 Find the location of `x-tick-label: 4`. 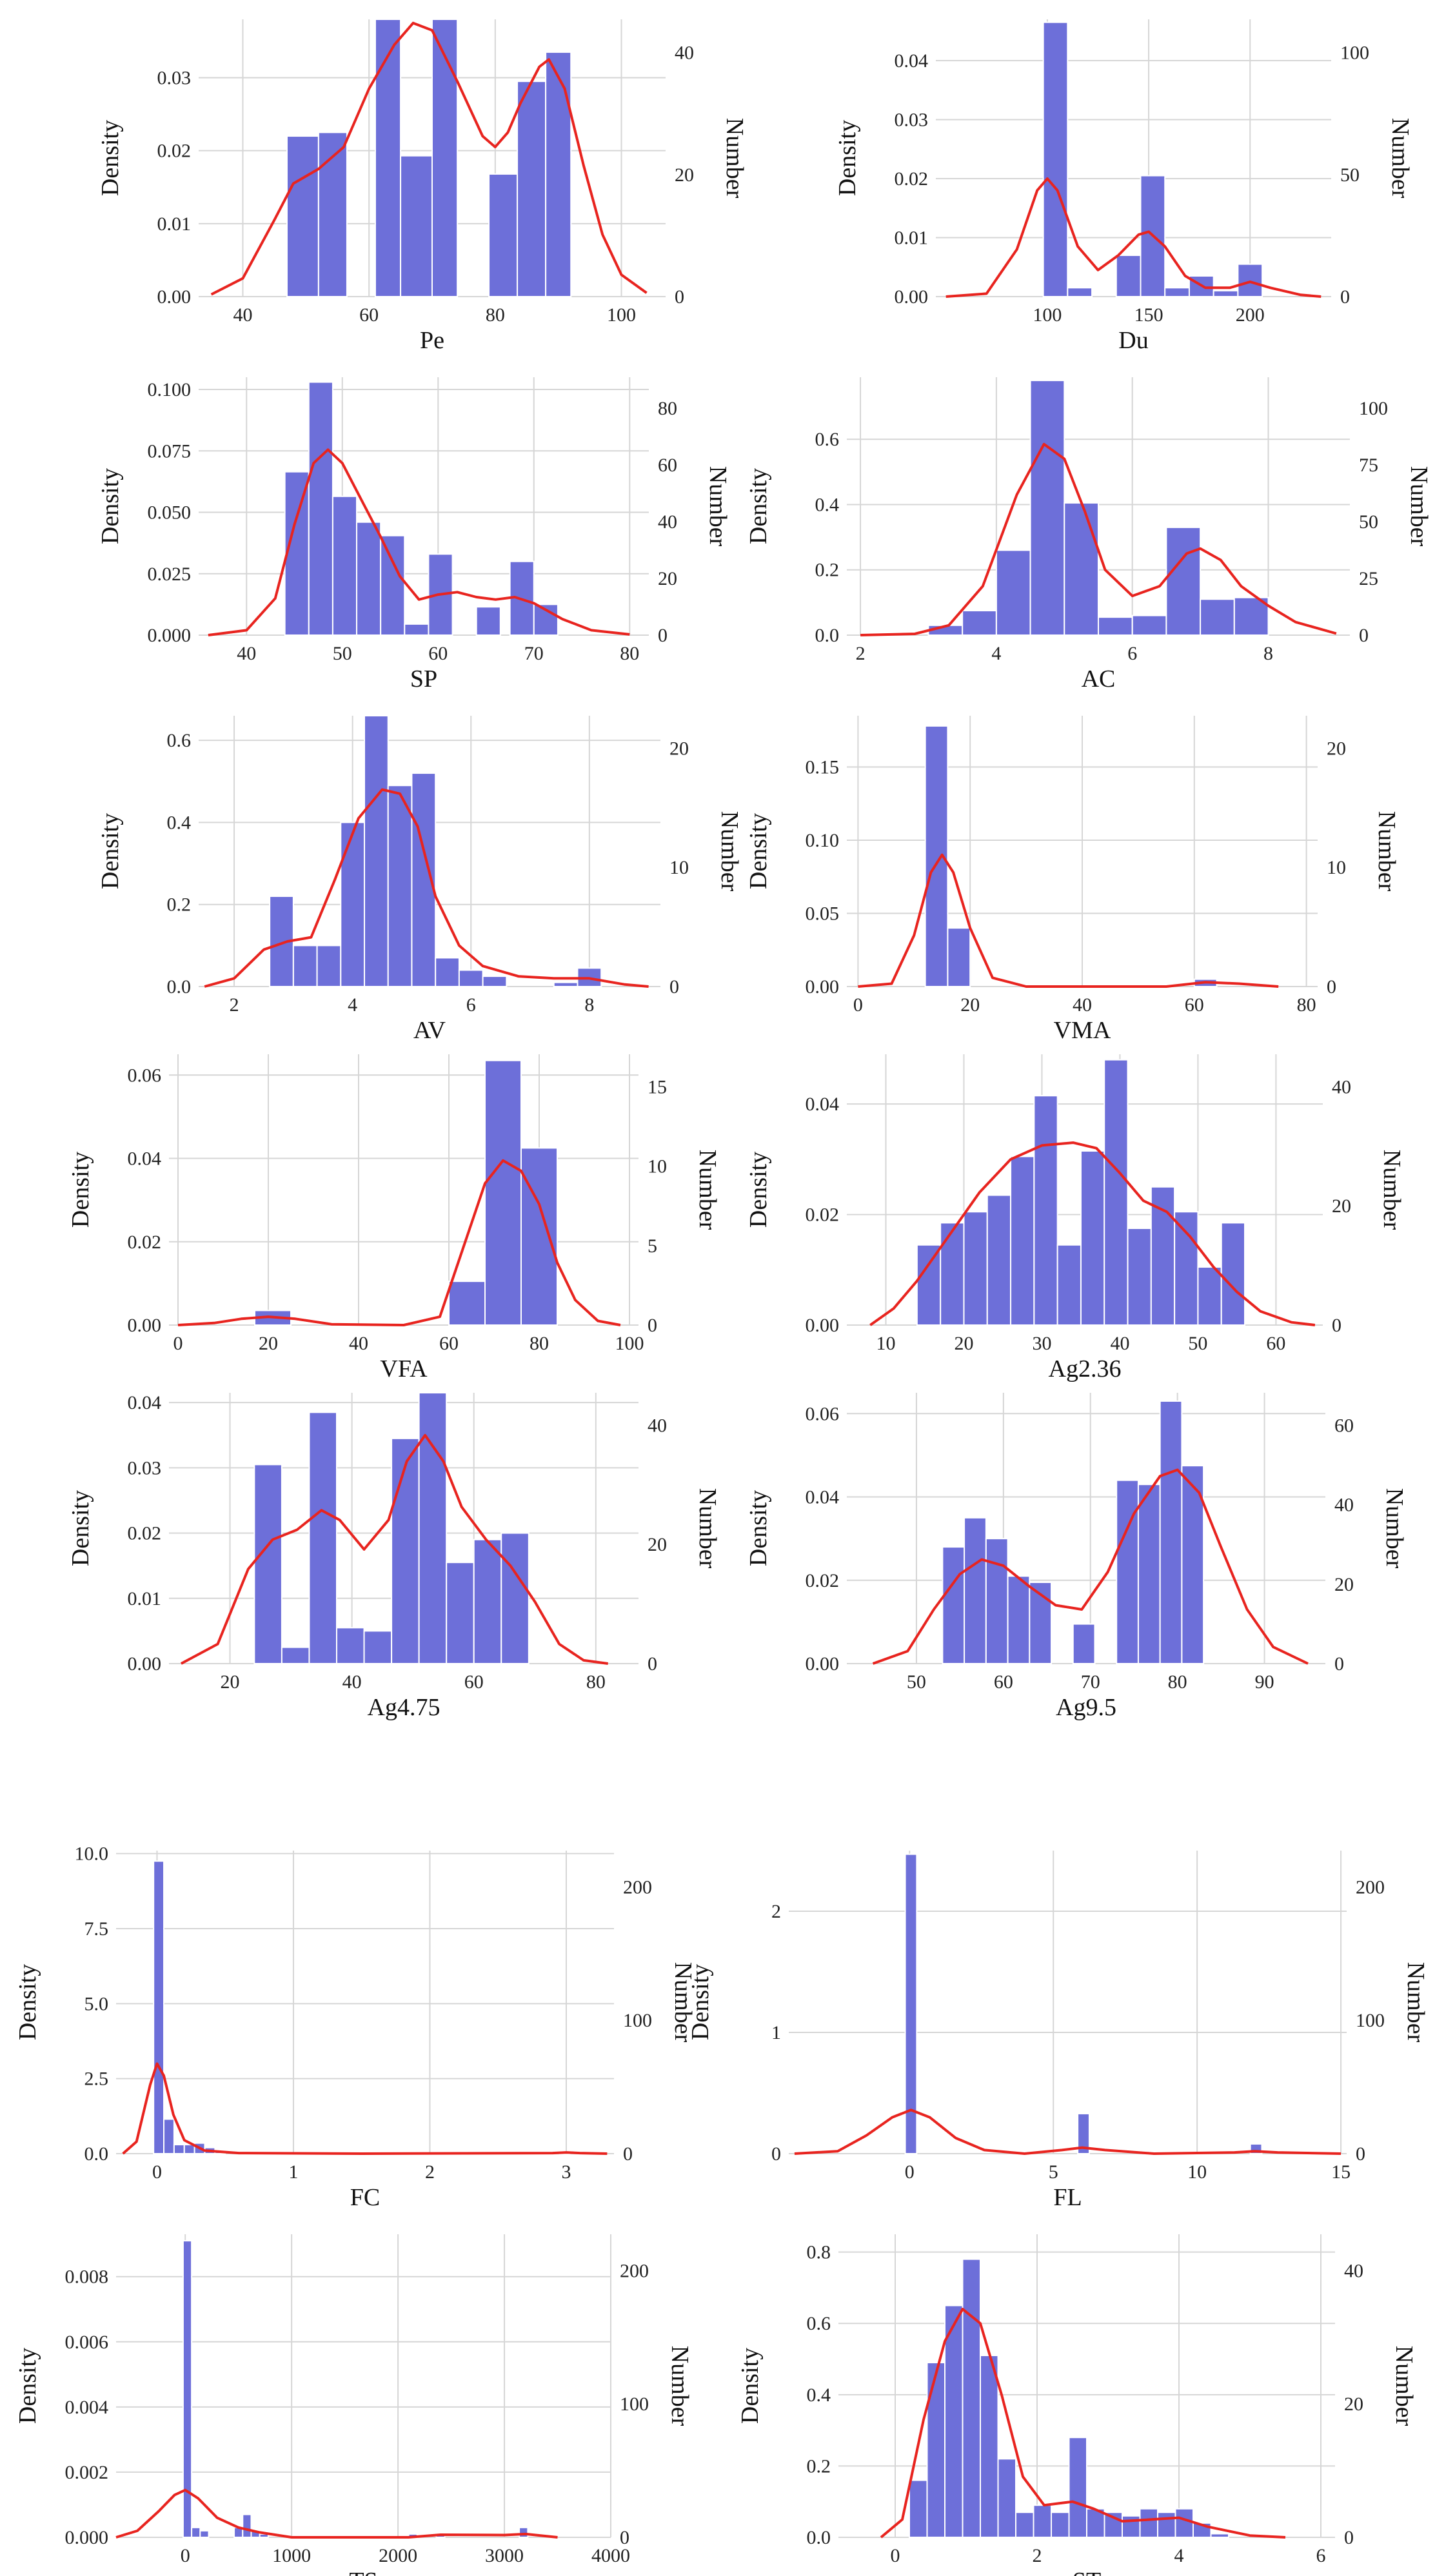

x-tick-label: 4 is located at coordinates (996, 654).